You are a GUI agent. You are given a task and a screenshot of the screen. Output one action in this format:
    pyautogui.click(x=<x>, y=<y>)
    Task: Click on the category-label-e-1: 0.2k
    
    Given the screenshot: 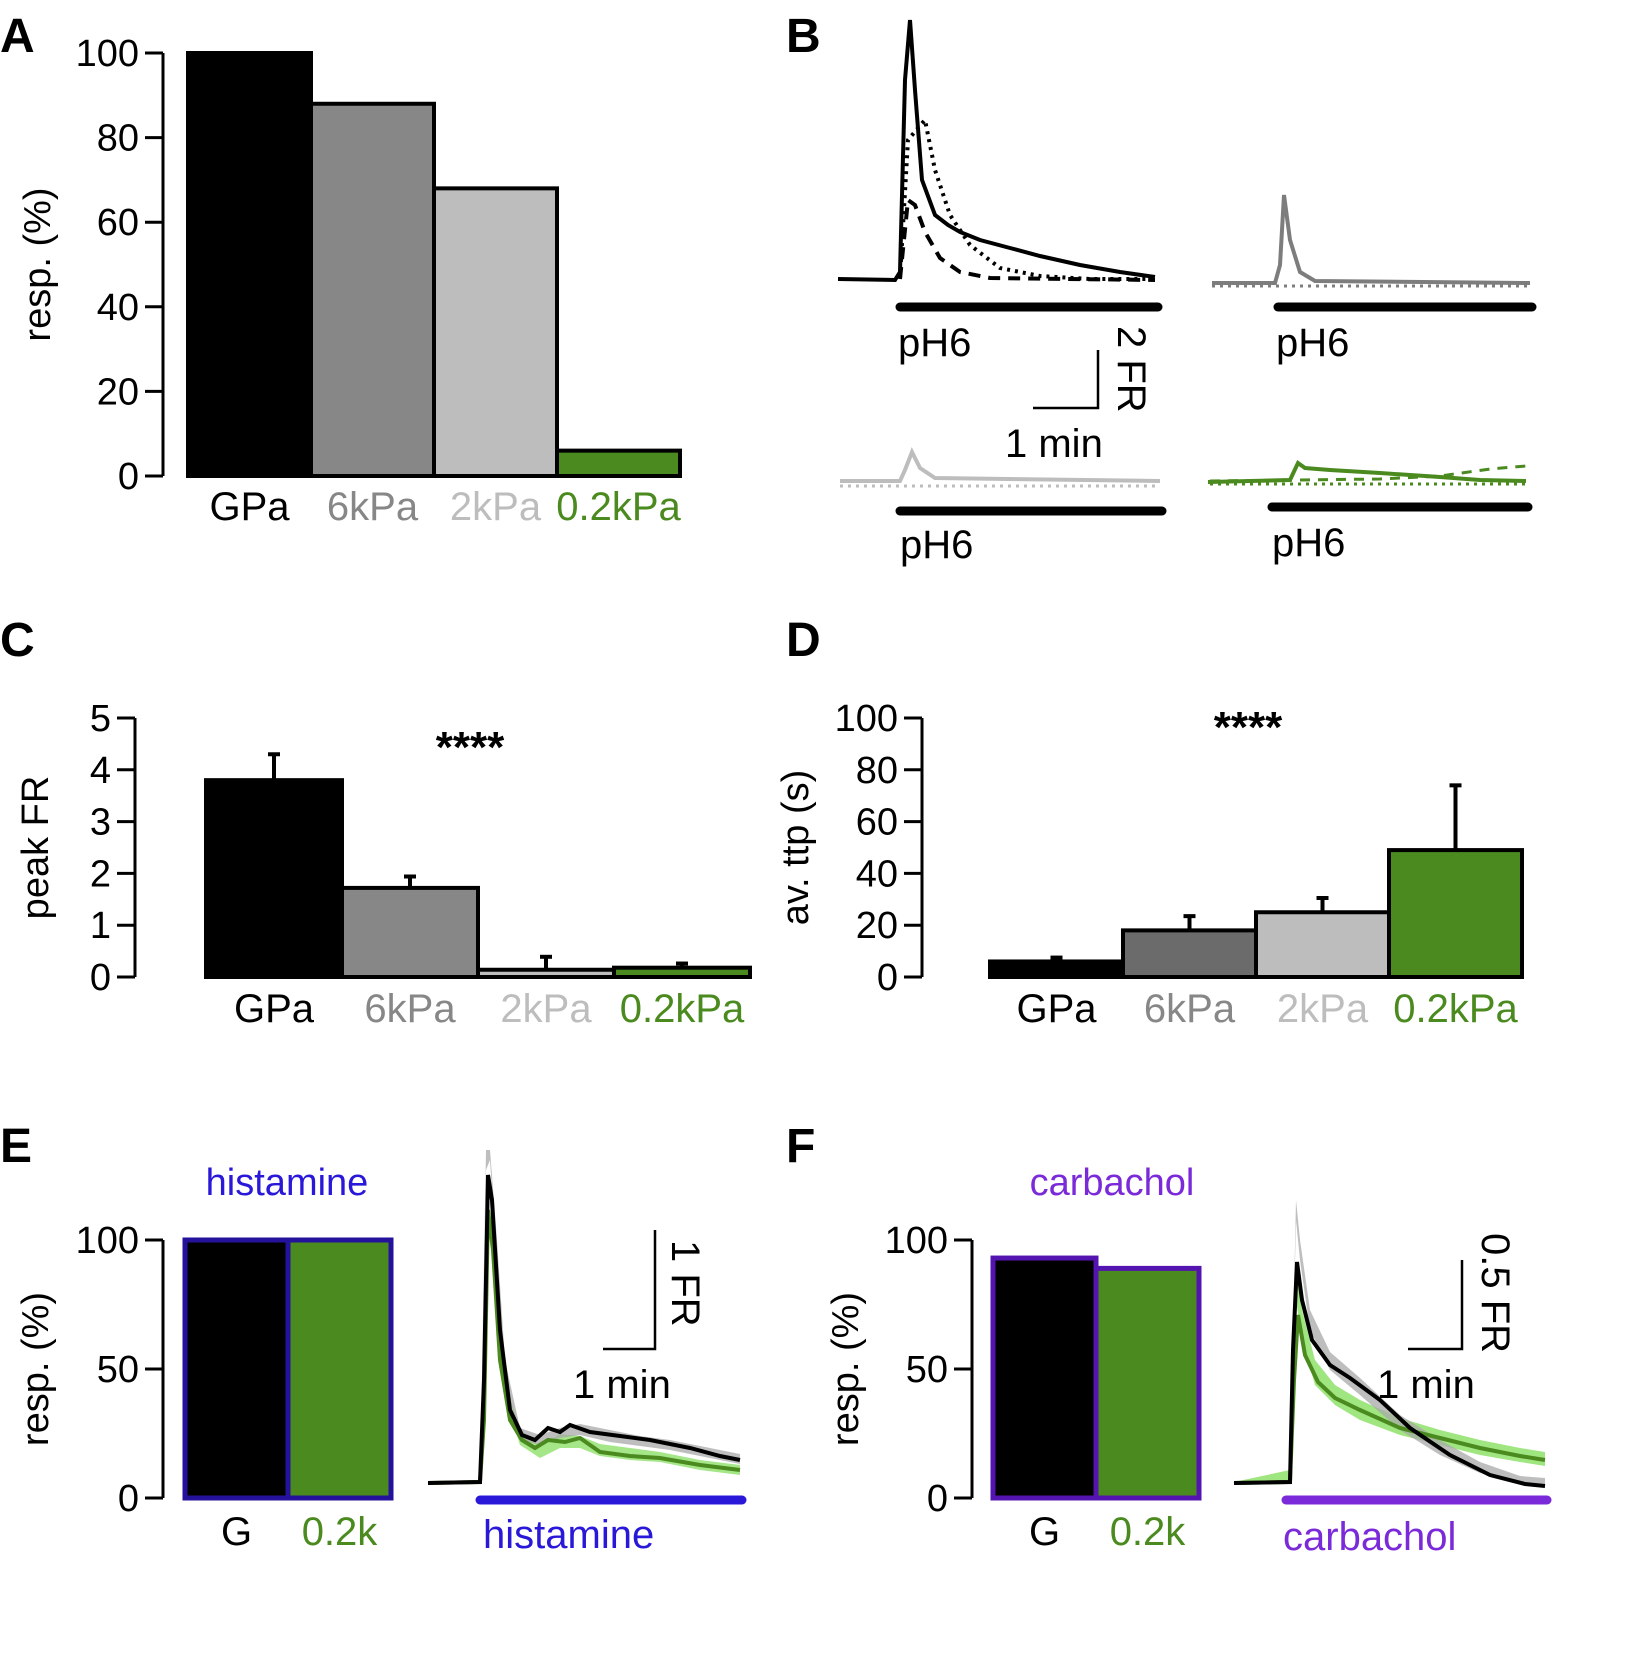 What is the action you would take?
    pyautogui.click(x=340, y=1532)
    